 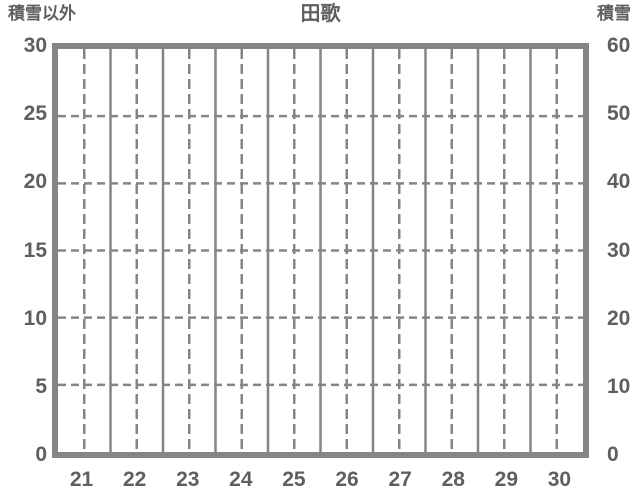 I want to click on y-right-tick-label: 0, so click(x=613, y=454).